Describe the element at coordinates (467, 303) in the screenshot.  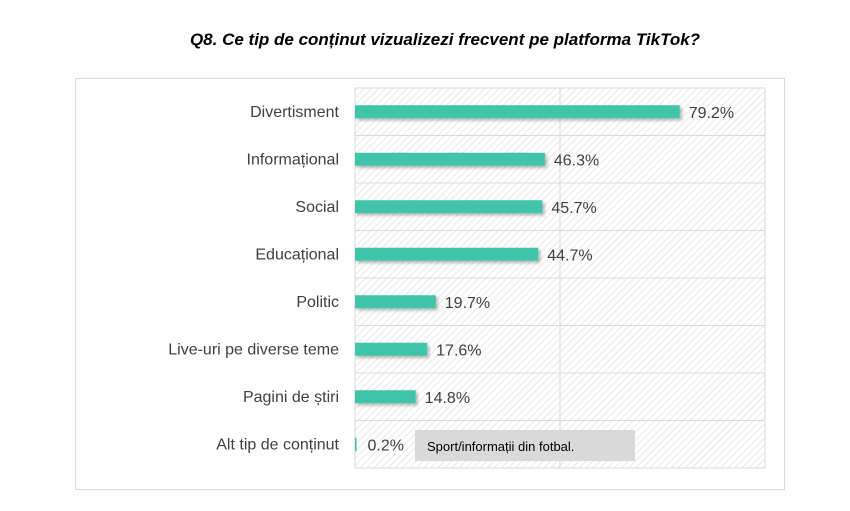
I see `data-label: 19.7%` at that location.